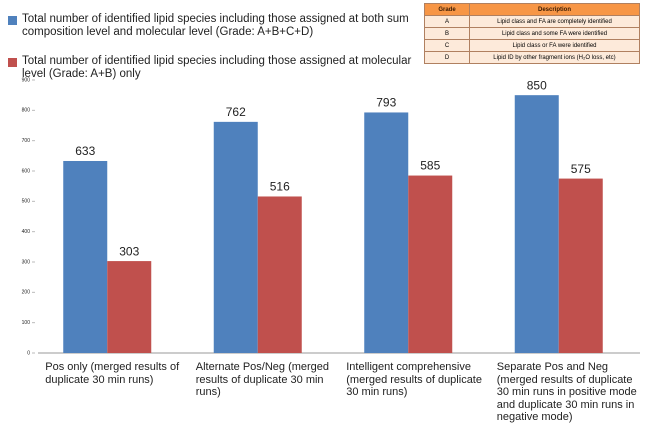 The image size is (650, 426). What do you see at coordinates (26, 141) in the screenshot?
I see `y-tick-label: 700` at bounding box center [26, 141].